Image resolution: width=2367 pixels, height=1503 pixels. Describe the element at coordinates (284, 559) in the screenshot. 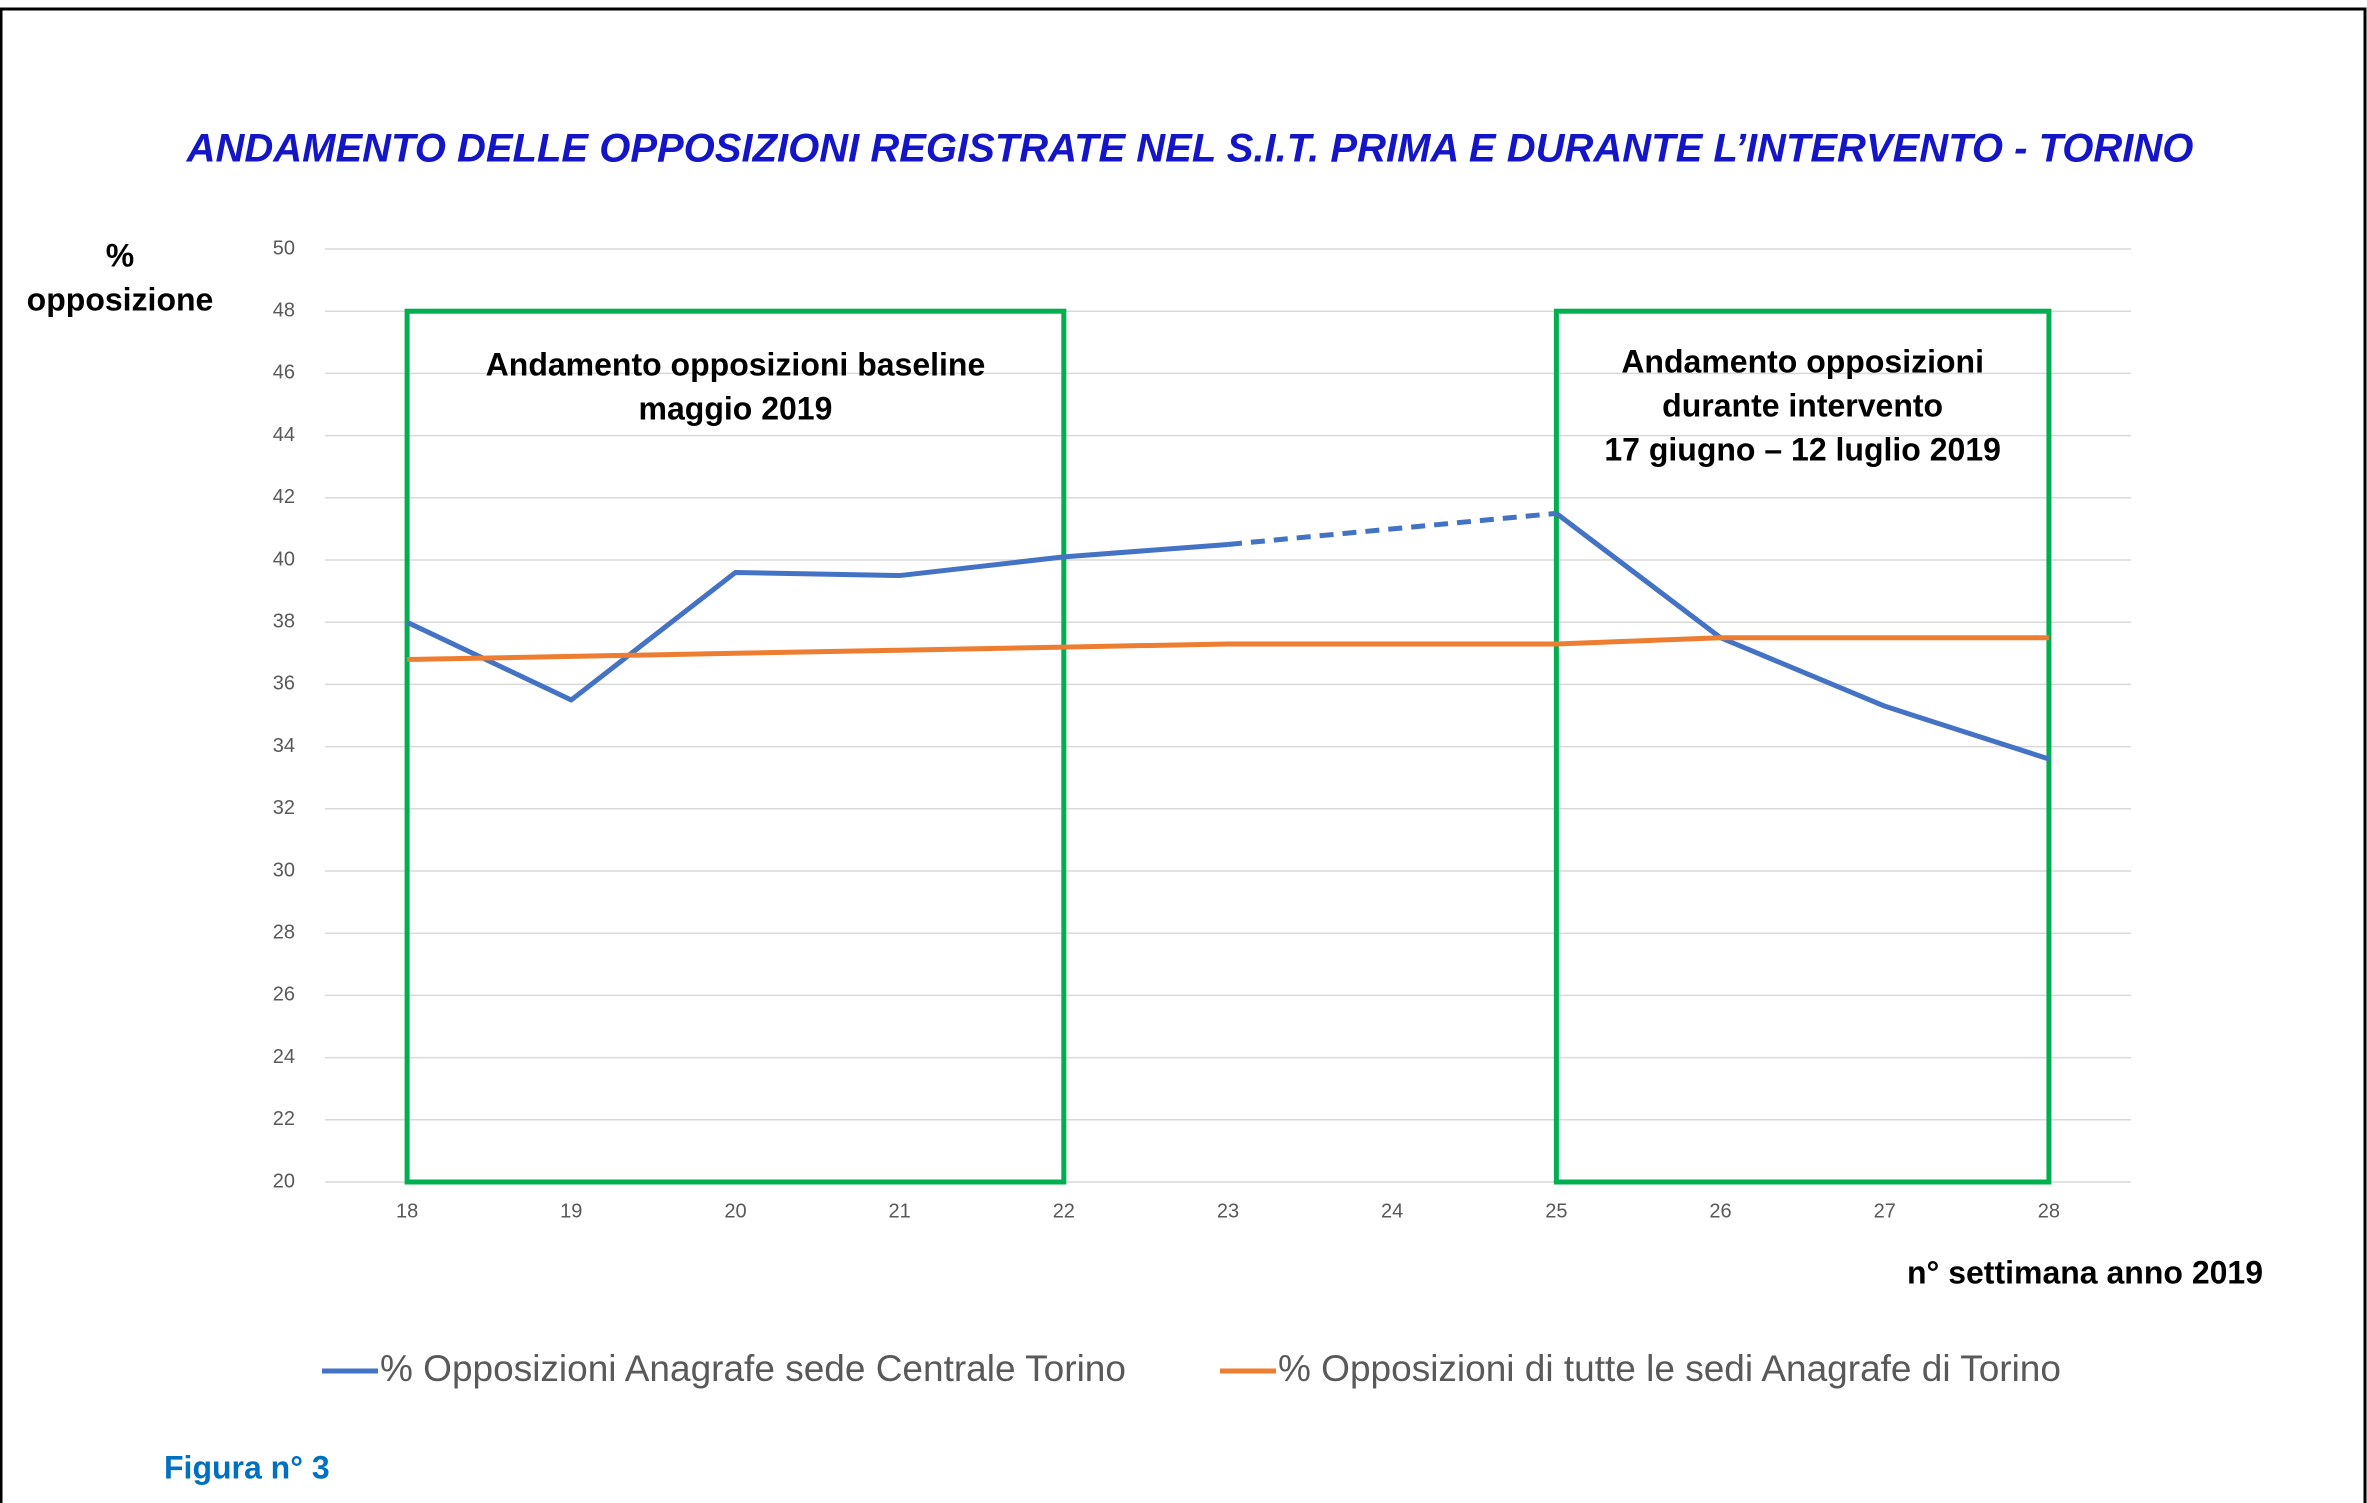

I see `y-tick-label: 40` at that location.